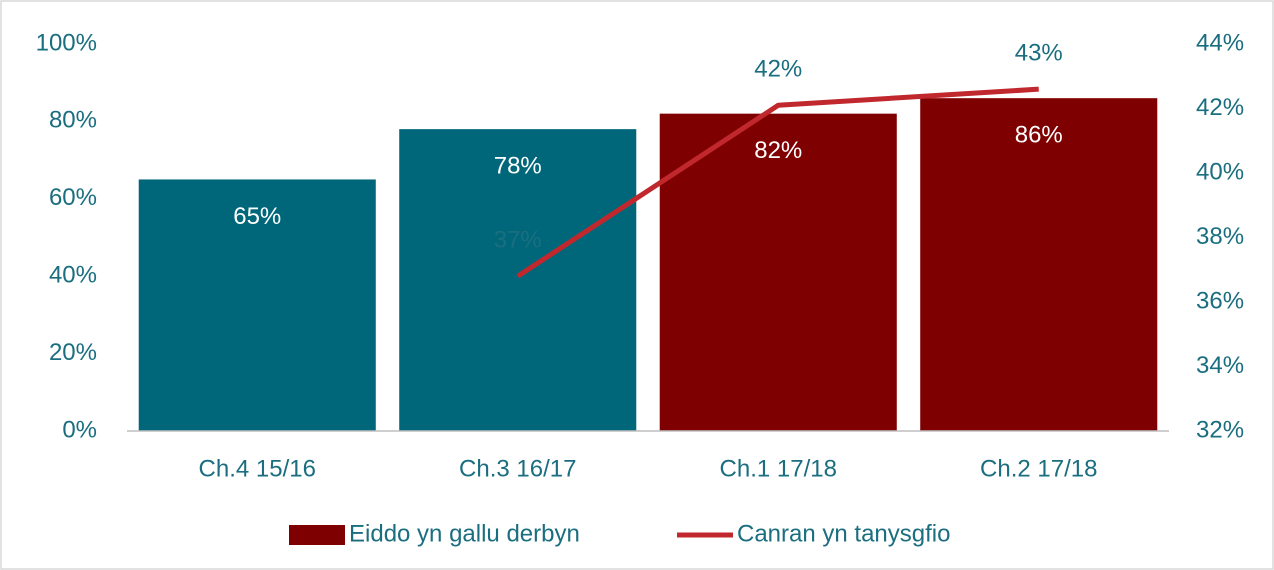  What do you see at coordinates (1220, 300) in the screenshot?
I see `y2-tick-label: 36%` at bounding box center [1220, 300].